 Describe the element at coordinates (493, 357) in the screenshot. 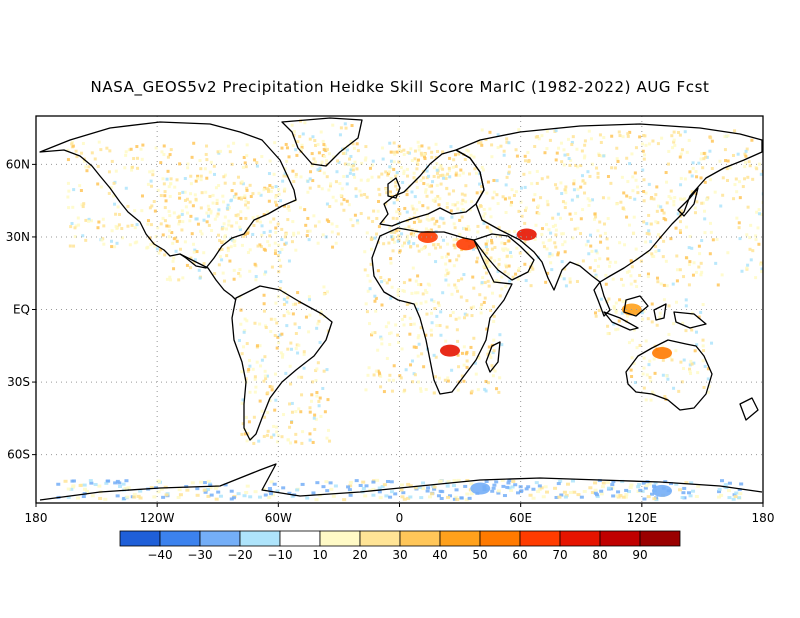

I see `coast-madagascar` at that location.